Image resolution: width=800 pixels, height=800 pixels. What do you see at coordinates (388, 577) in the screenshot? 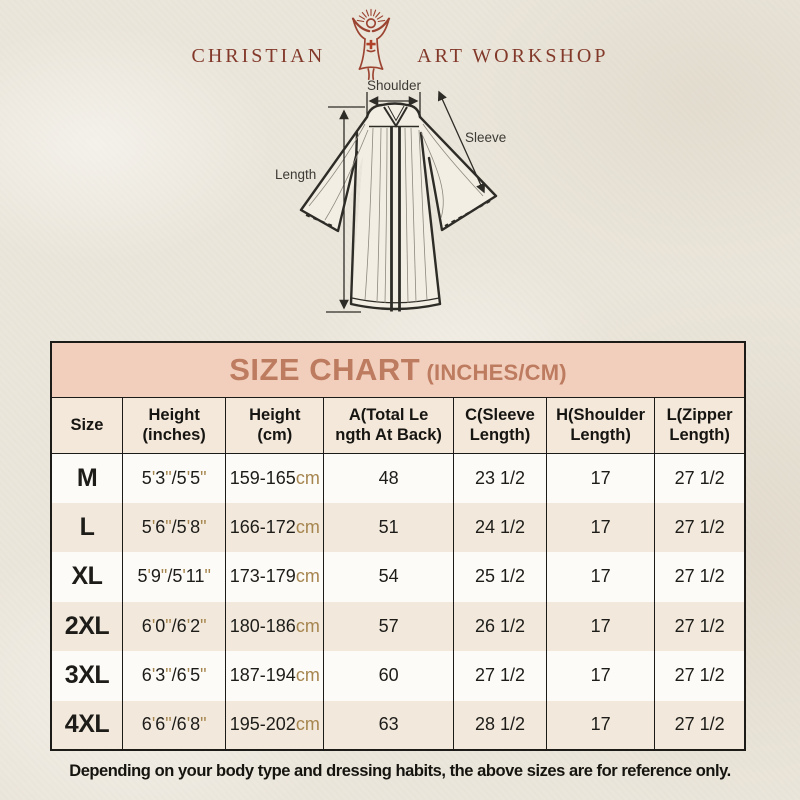
I see `value-cell: 54` at bounding box center [388, 577].